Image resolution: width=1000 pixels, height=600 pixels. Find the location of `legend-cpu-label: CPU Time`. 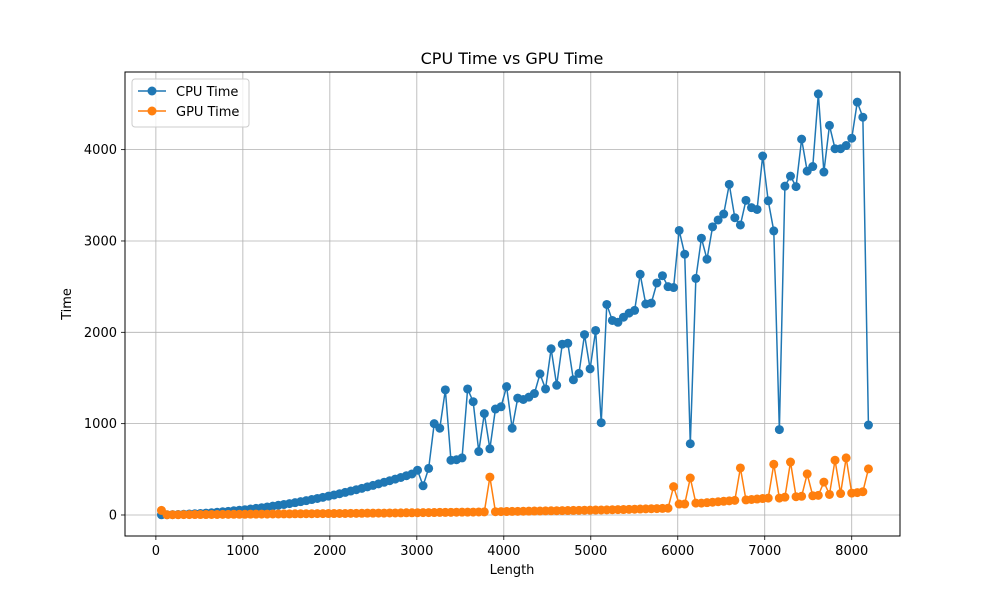

legend-cpu-label: CPU Time is located at coordinates (207, 92).